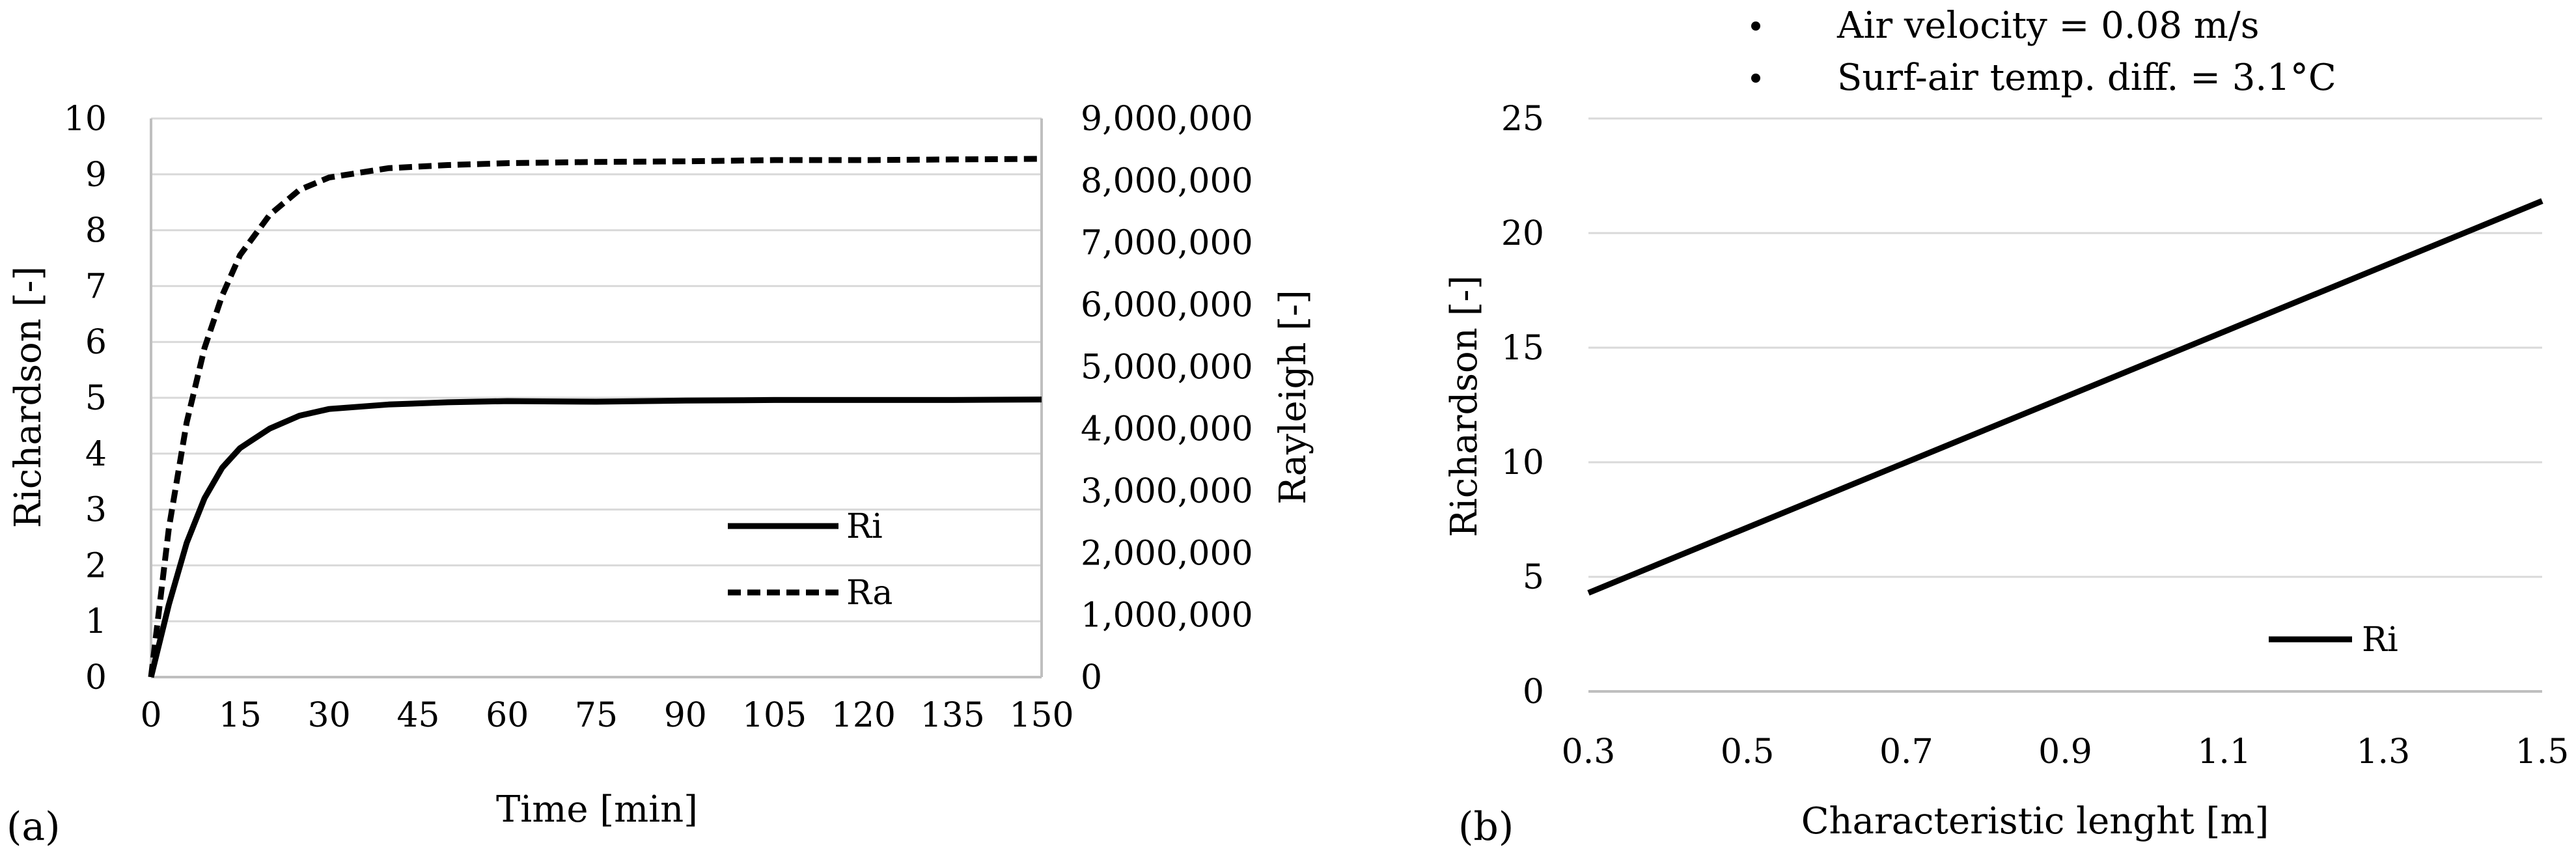 The image size is (2576, 862). I want to click on chart-a-y-tick-labels: 0 1 2 3 4 5 6 7 8 9 10, so click(85, 398).